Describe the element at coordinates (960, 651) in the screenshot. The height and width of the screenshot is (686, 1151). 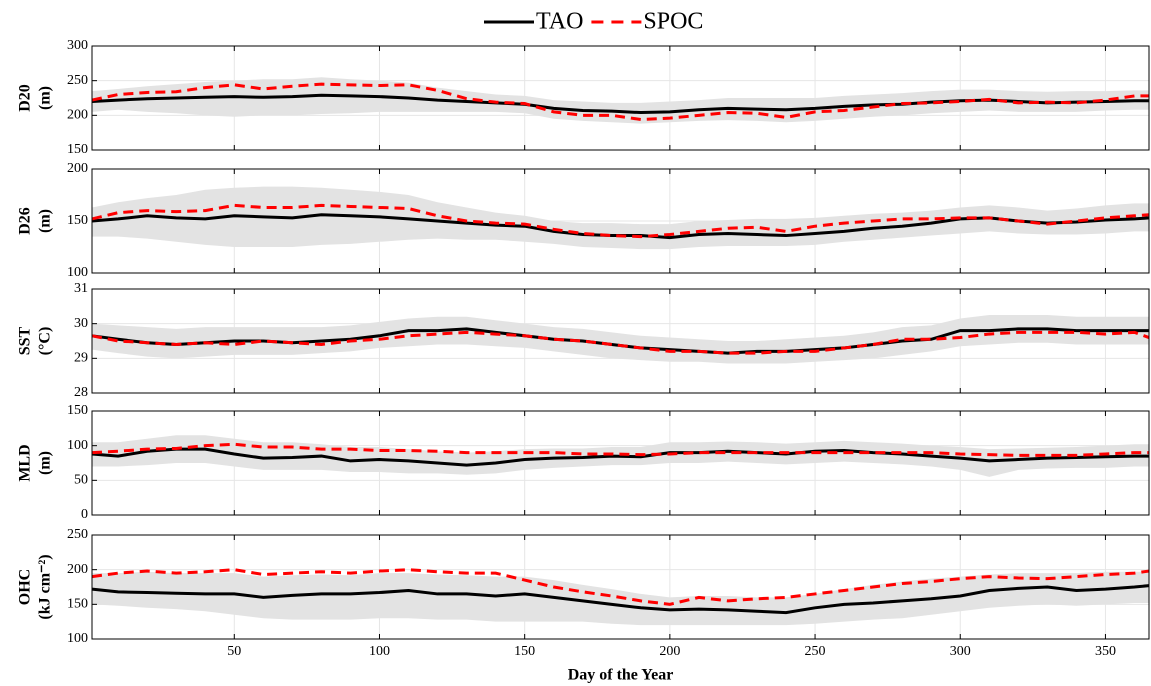
I see `x-tick-label: 300` at that location.